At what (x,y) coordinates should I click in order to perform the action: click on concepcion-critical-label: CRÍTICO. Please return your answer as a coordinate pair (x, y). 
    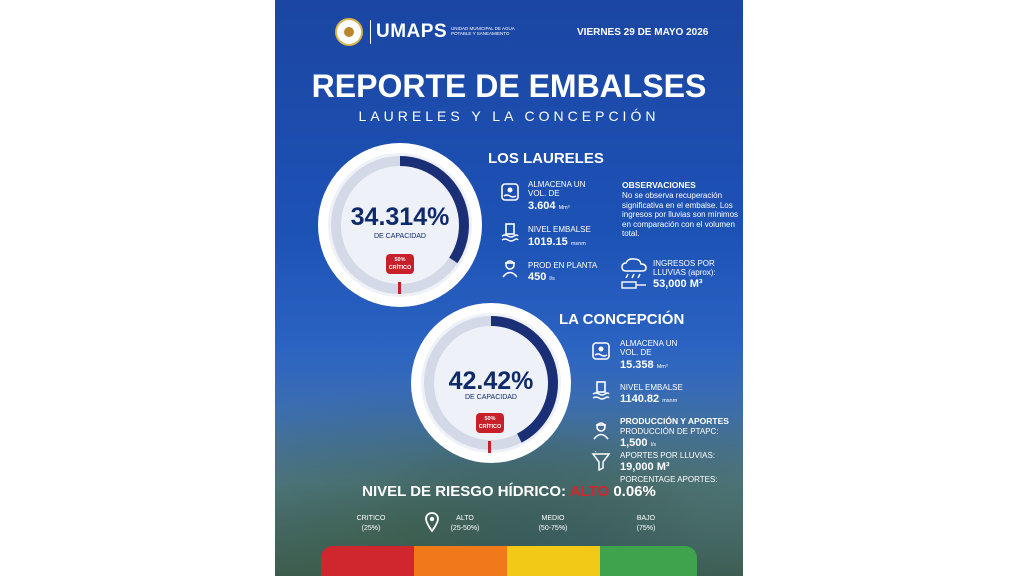
    Looking at the image, I should click on (490, 427).